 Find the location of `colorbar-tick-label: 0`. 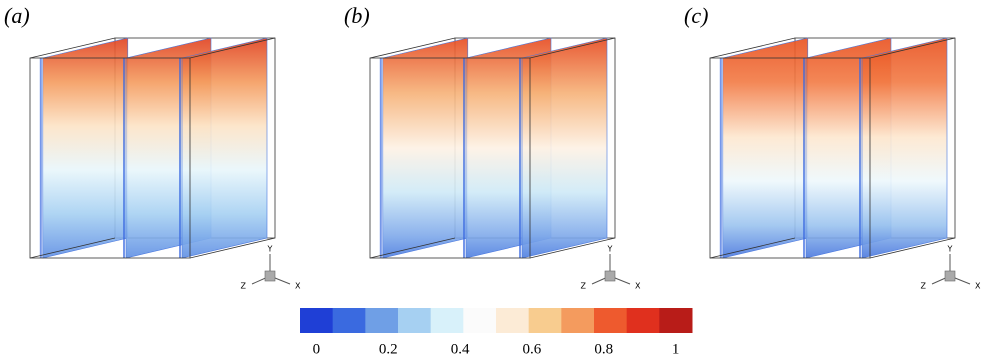

colorbar-tick-label: 0 is located at coordinates (317, 349).